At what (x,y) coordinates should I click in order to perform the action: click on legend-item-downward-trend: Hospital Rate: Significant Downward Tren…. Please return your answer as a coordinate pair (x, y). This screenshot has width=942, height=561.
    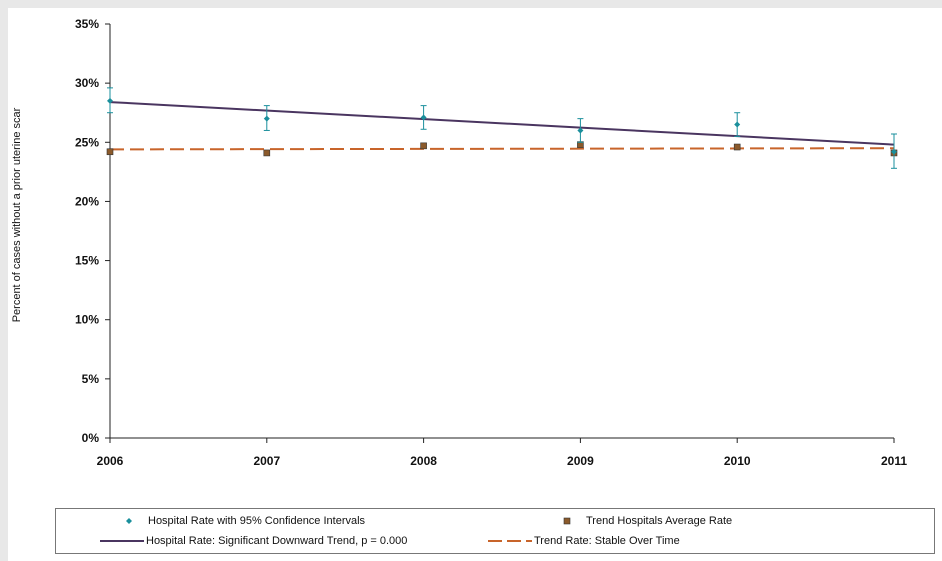
    Looking at the image, I should click on (253, 541).